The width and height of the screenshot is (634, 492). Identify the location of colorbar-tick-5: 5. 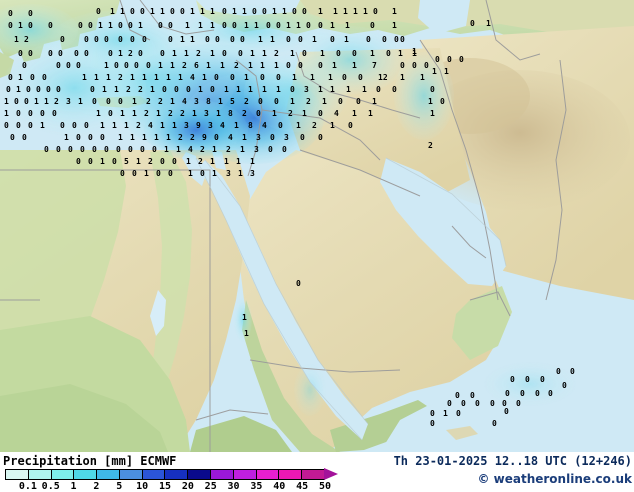
(119, 486).